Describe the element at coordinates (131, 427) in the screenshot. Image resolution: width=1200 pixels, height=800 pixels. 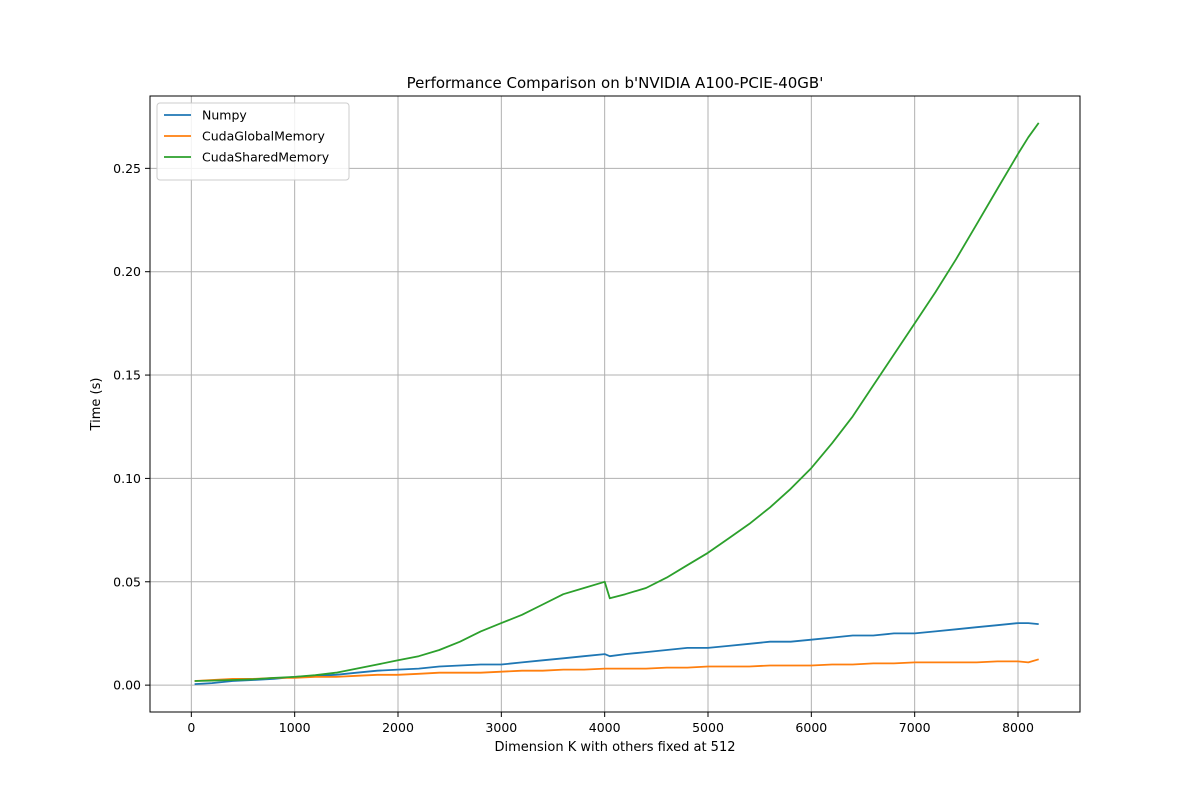
I see `y-axis-ticks: 0.00 0.05 0.10 0.15 0.20 0.25` at that location.